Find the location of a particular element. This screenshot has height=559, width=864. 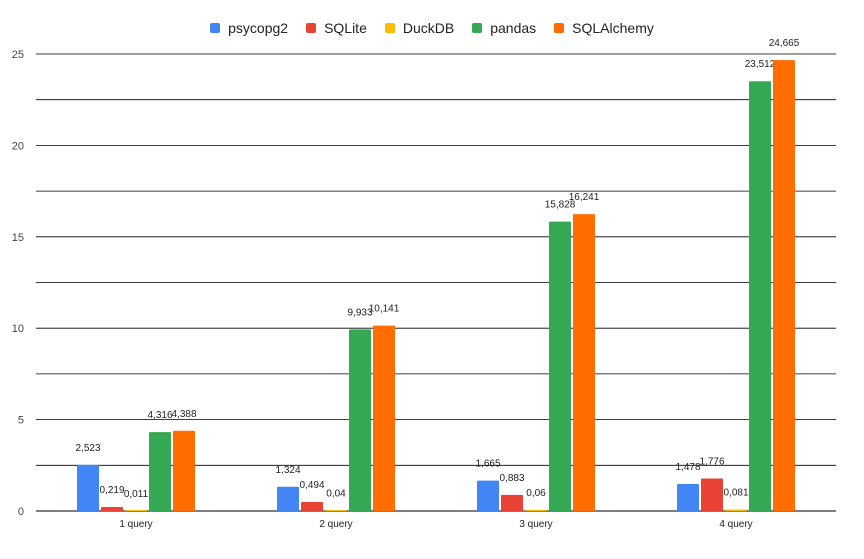

data-label: 0,219 is located at coordinates (111, 490).